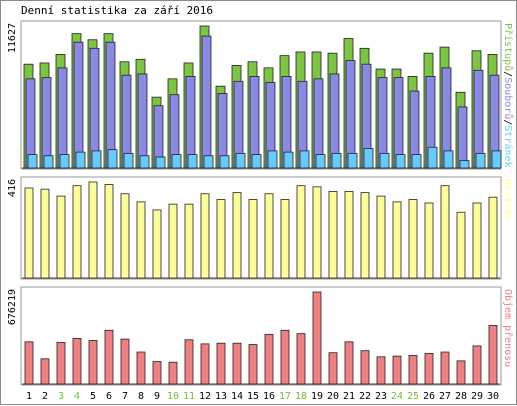  I want to click on legend-entry: /, so click(507, 74).